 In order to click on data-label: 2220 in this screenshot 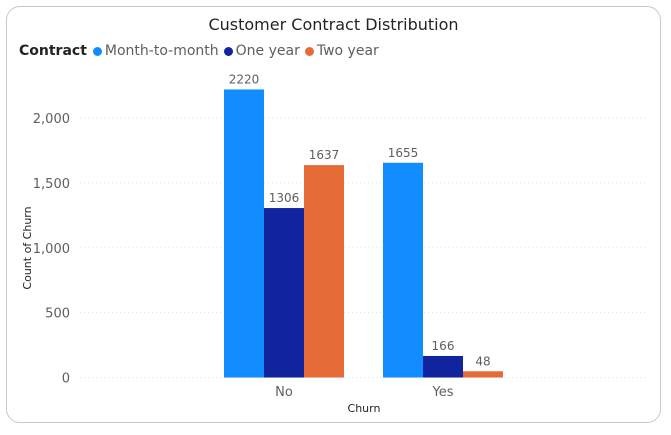, I will do `click(244, 79)`.